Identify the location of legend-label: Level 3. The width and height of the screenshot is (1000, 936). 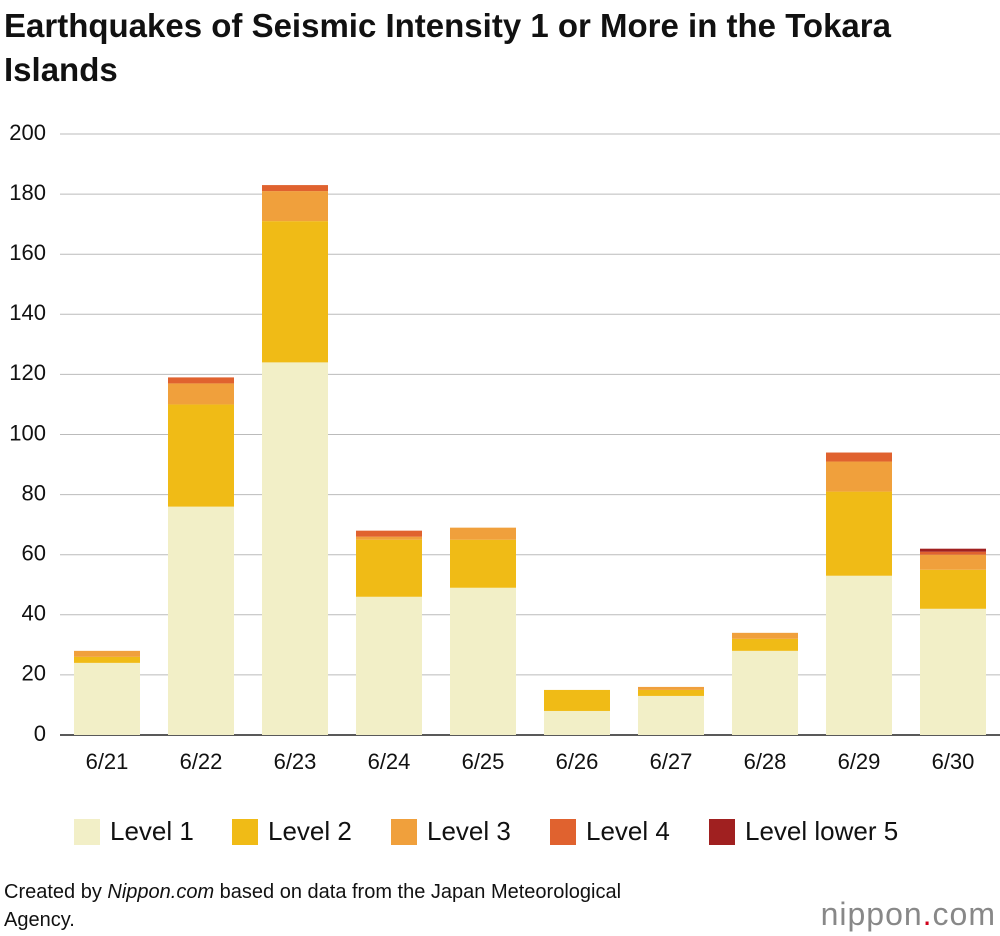
(469, 831).